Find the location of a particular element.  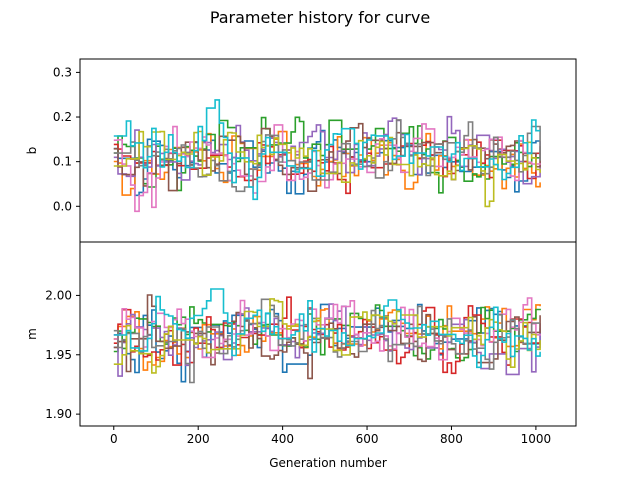

y-tick-label: 0.1 is located at coordinates (62, 162).